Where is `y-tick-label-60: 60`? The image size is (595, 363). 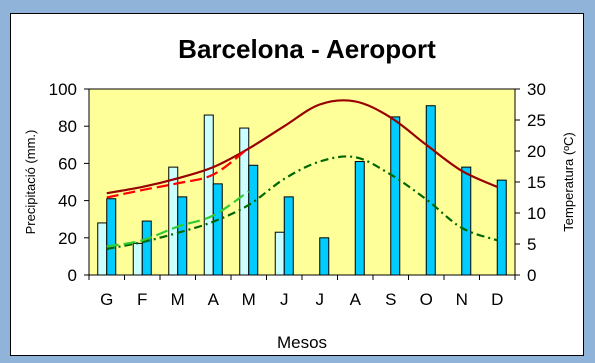
y-tick-label-60: 60 is located at coordinates (67, 163).